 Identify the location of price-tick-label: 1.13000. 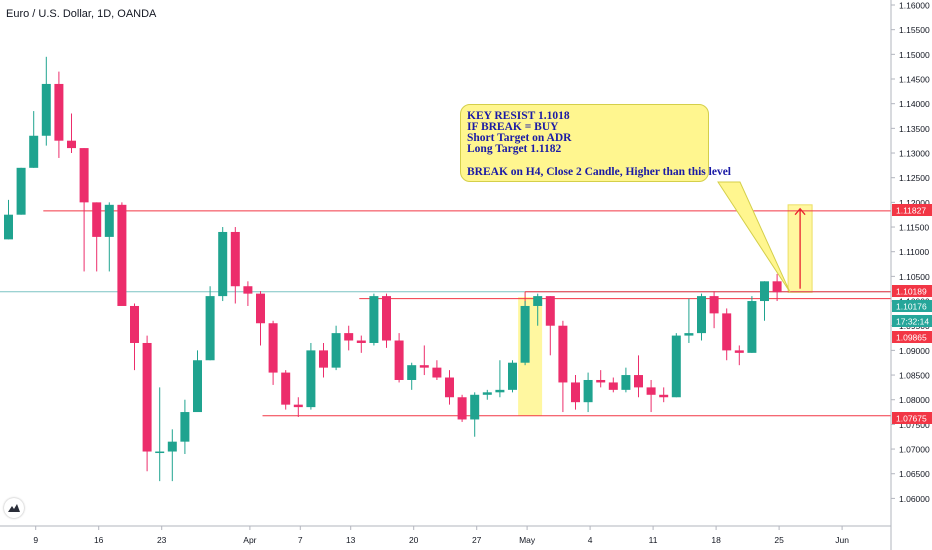
(914, 154).